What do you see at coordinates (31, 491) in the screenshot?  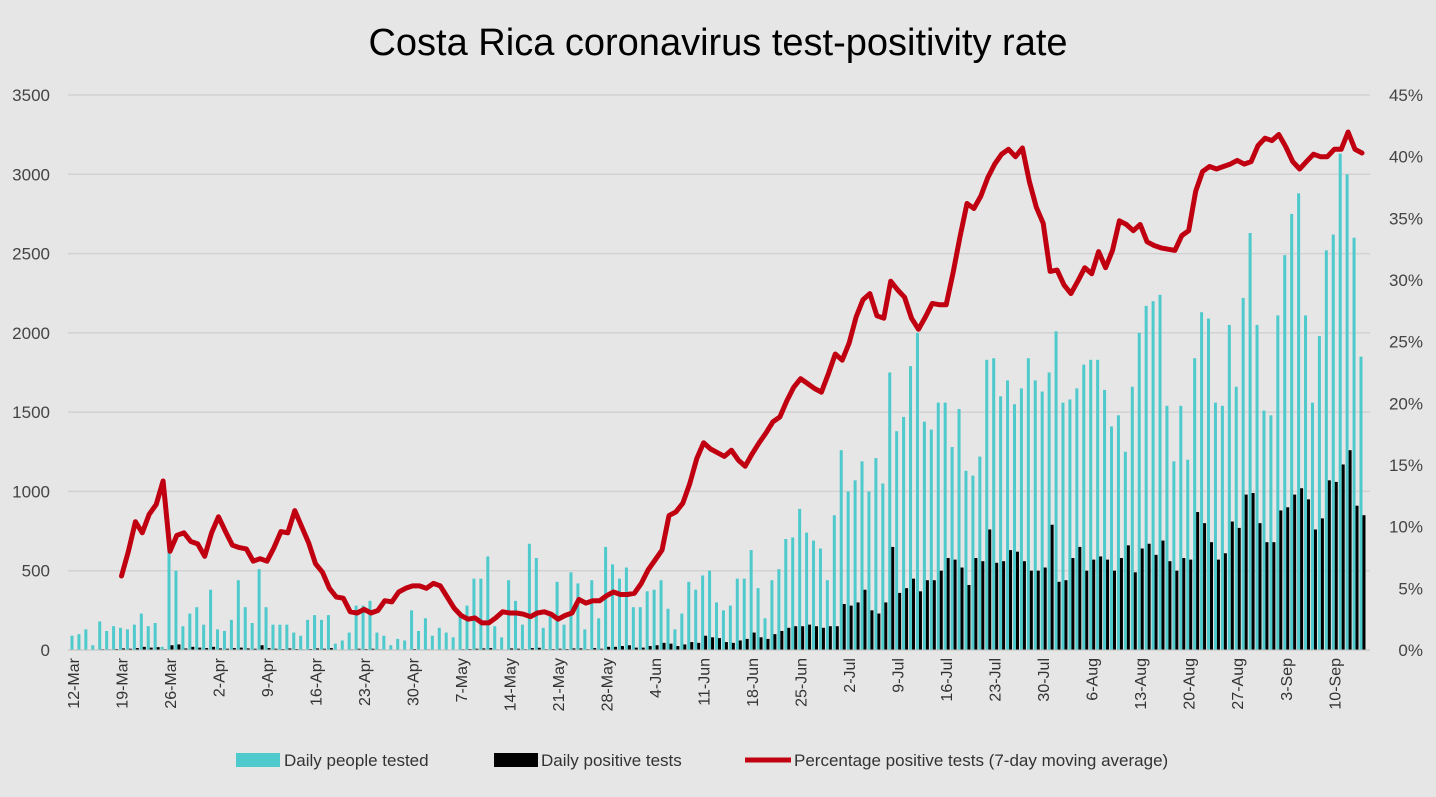 I see `y-tick-label: 1000` at bounding box center [31, 491].